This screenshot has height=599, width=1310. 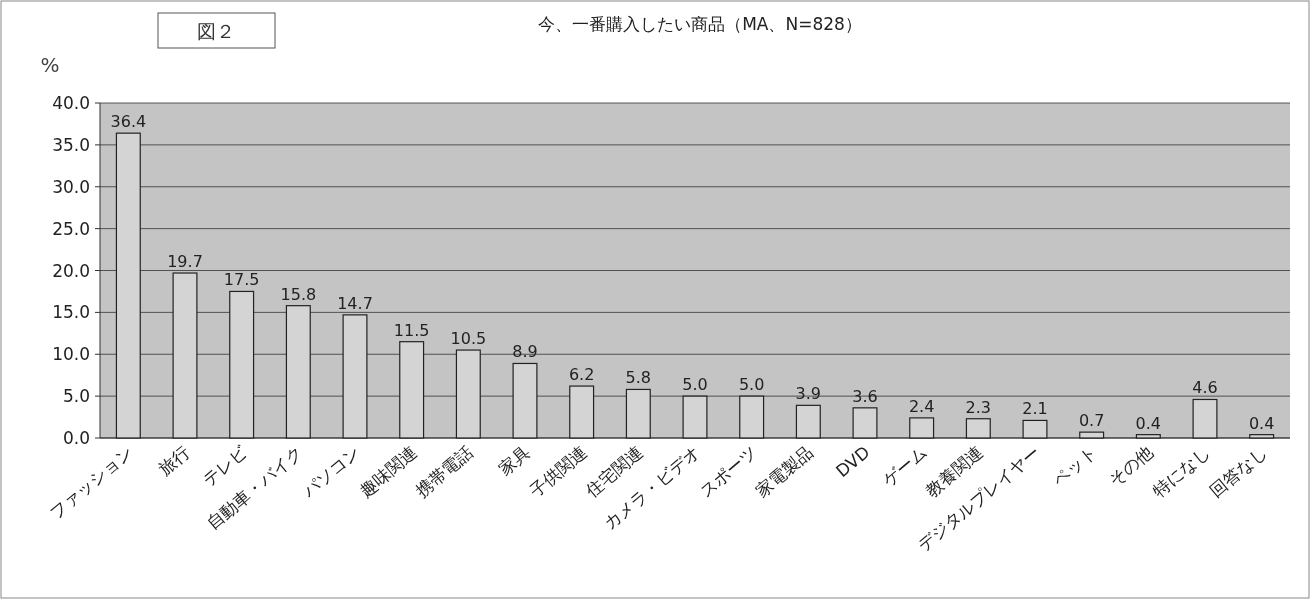 What do you see at coordinates (224, 465) in the screenshot?
I see `x-tick-label: テレビ` at bounding box center [224, 465].